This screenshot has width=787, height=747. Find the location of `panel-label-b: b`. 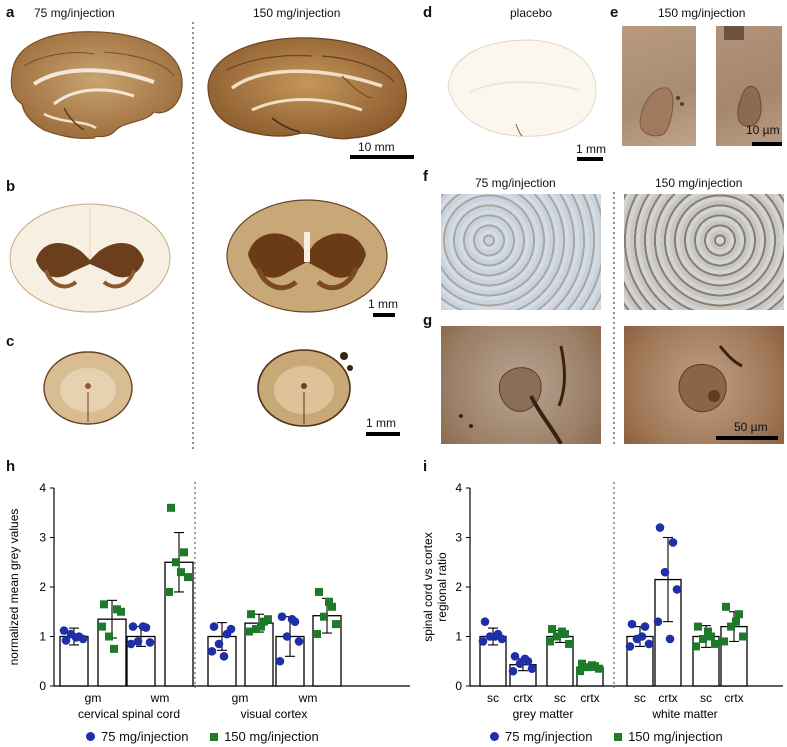

panel-label-b: b is located at coordinates (11, 186).